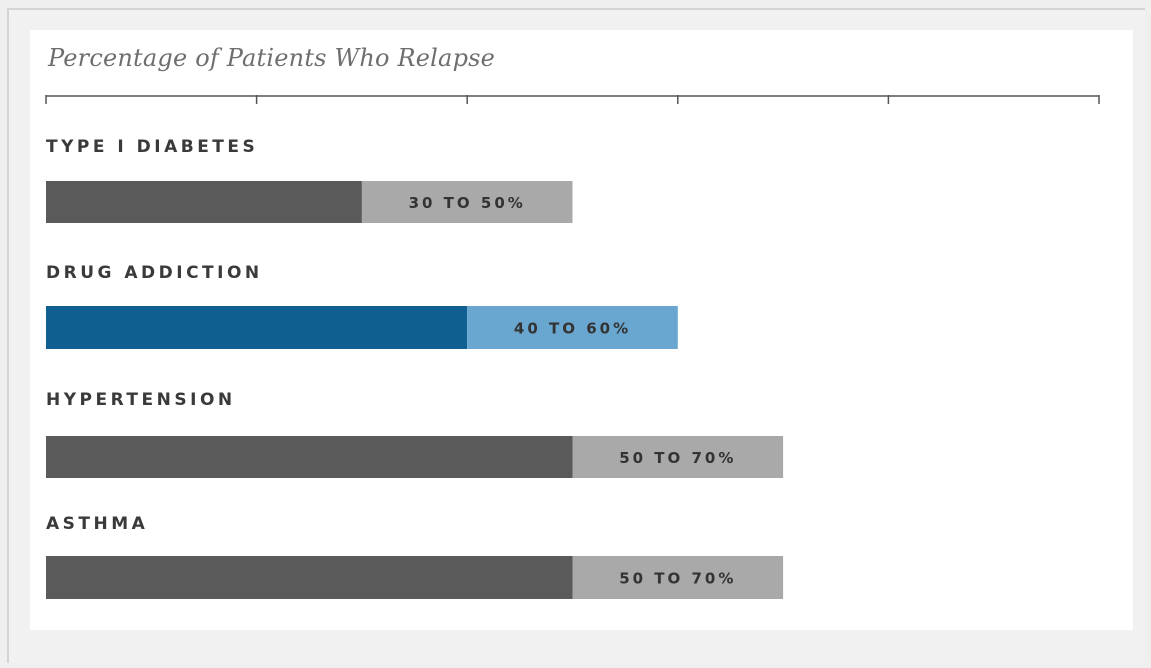 This screenshot has width=1151, height=668. I want to click on category-label-4: ASTHMA, so click(97, 524).